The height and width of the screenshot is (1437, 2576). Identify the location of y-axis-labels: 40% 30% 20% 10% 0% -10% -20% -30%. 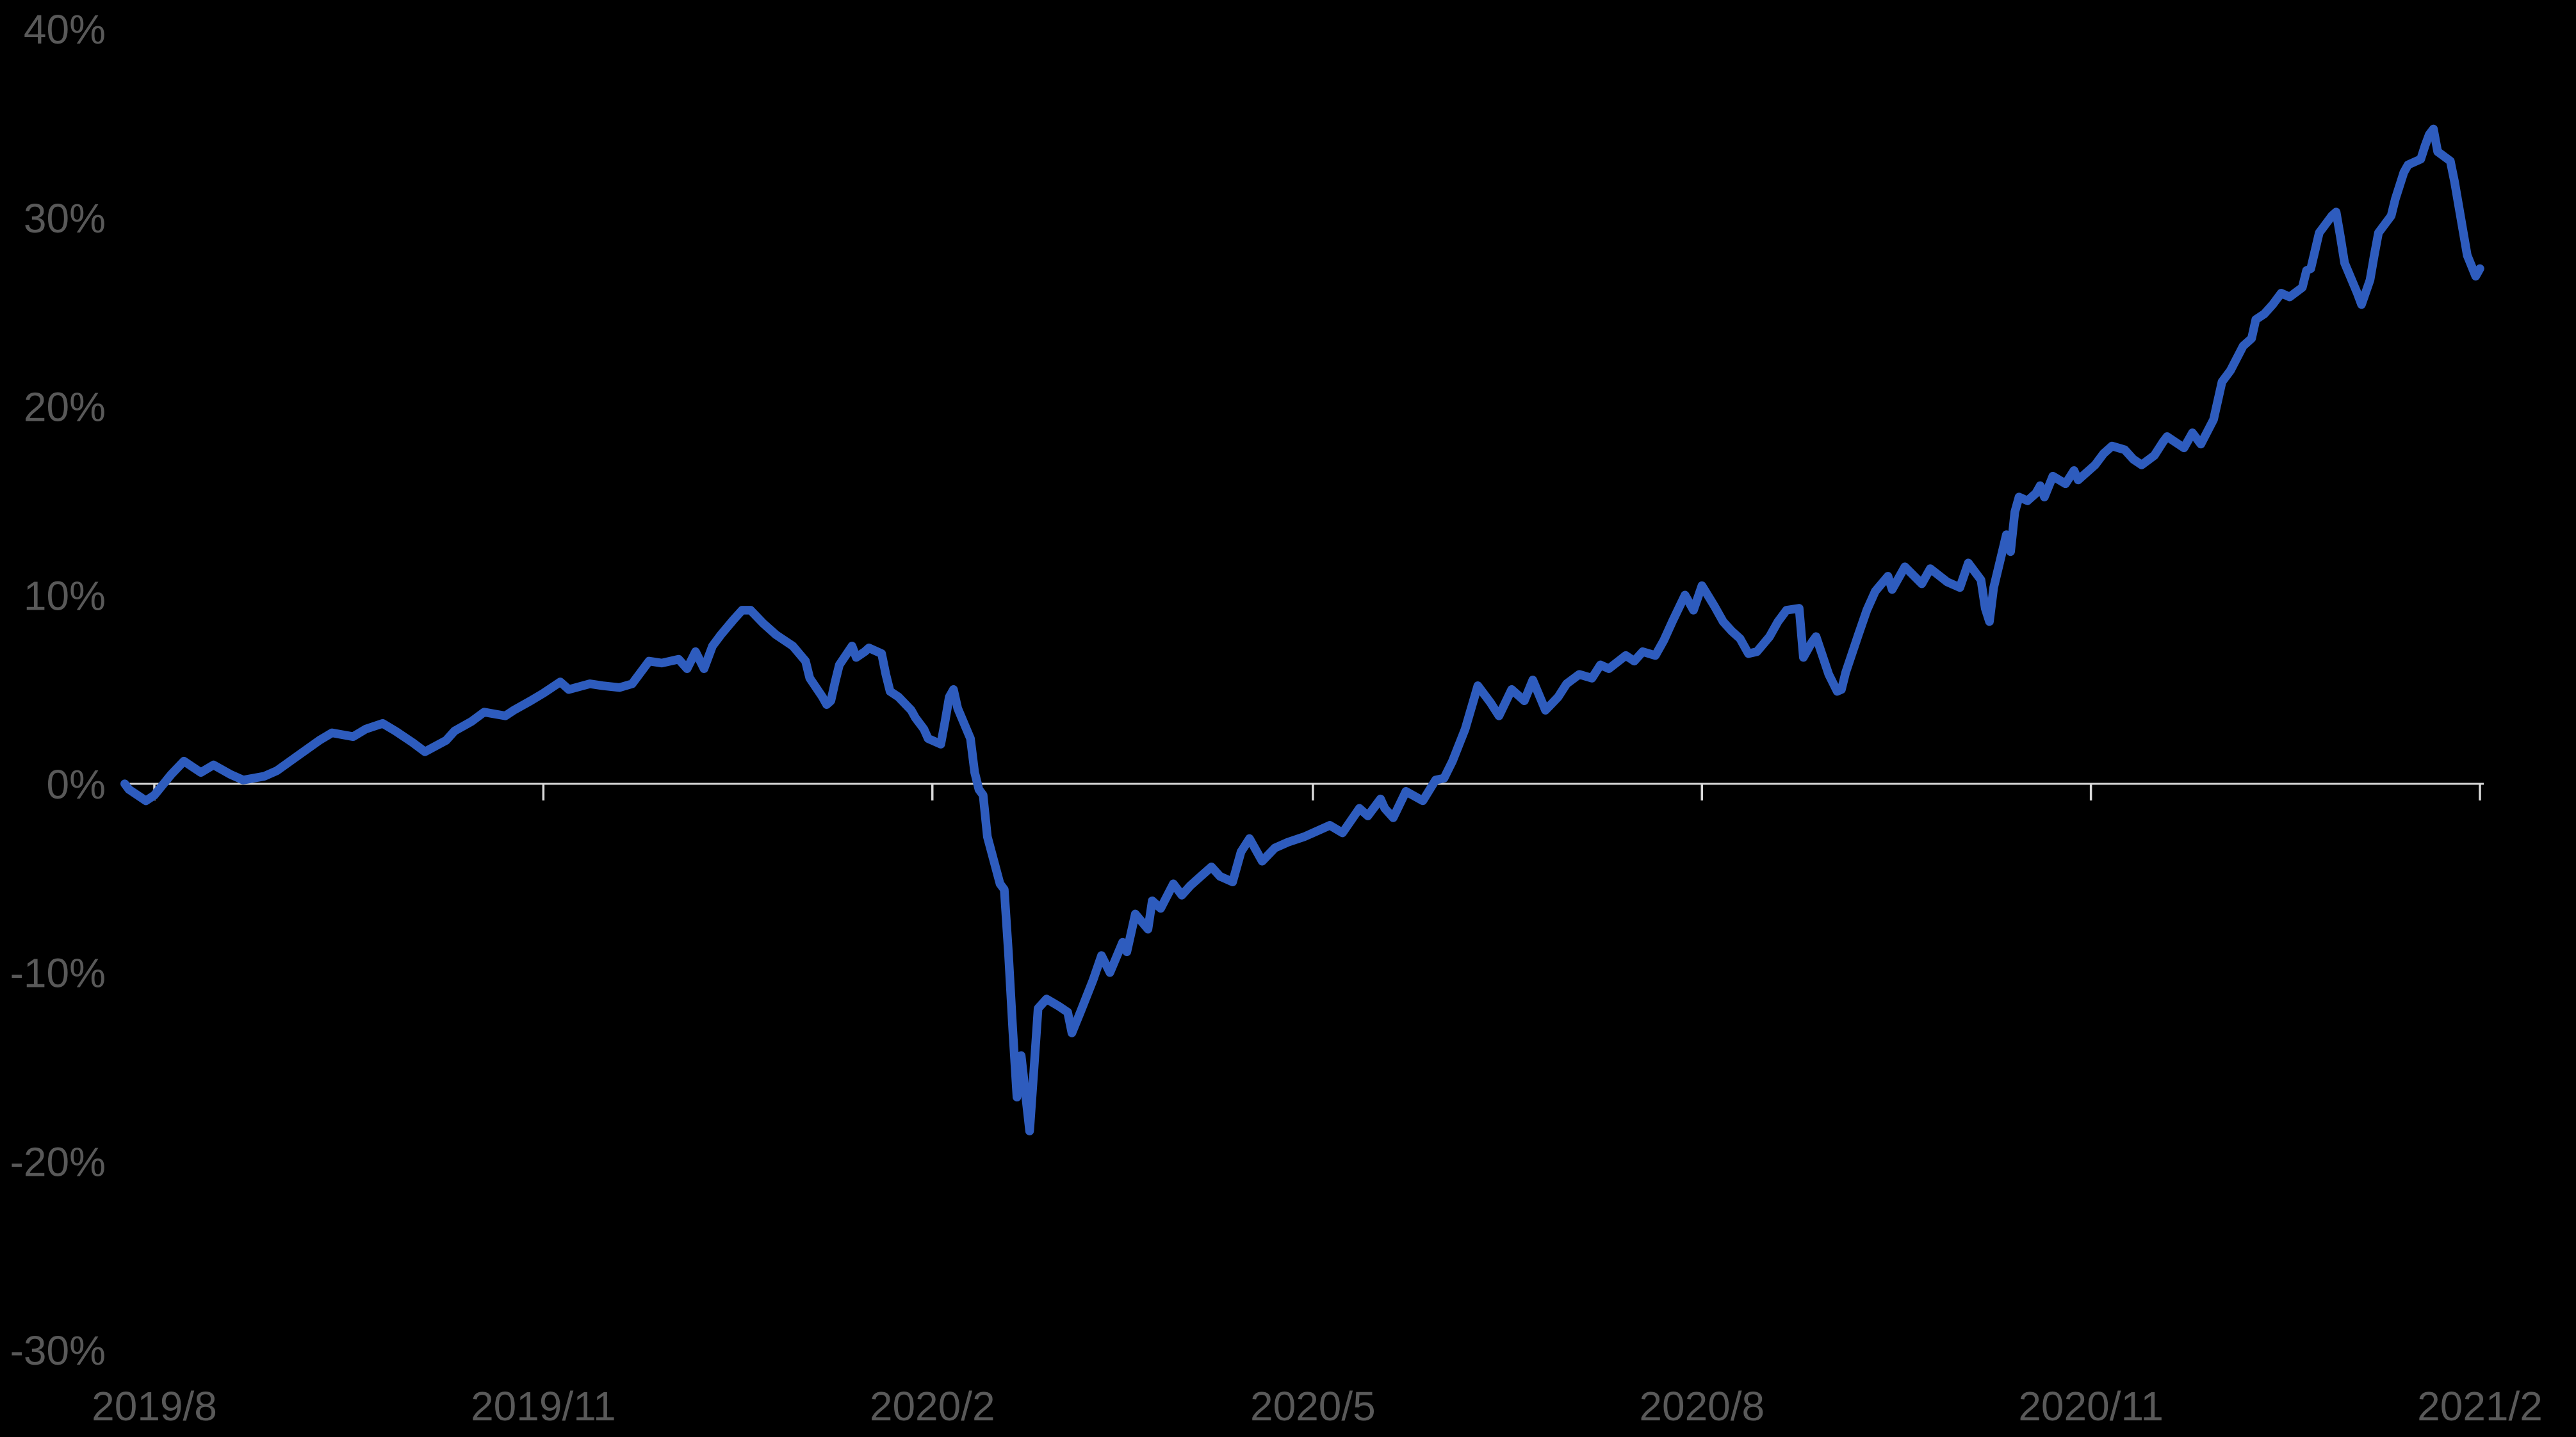
(58, 690).